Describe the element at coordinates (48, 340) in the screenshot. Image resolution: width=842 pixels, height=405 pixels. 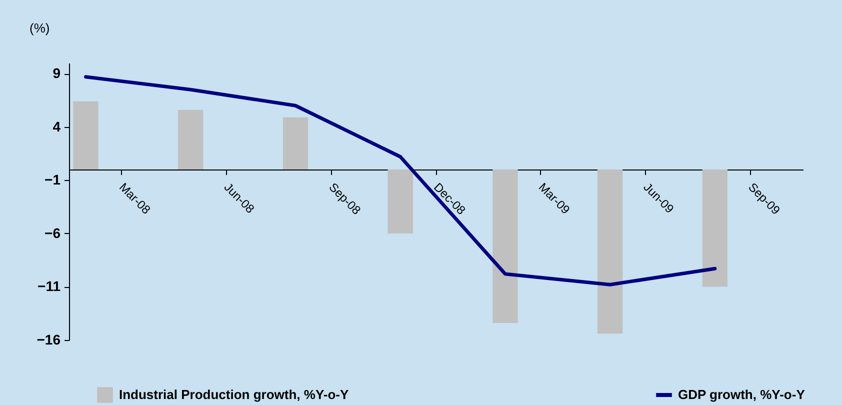
I see `y-tick-label: −16` at that location.